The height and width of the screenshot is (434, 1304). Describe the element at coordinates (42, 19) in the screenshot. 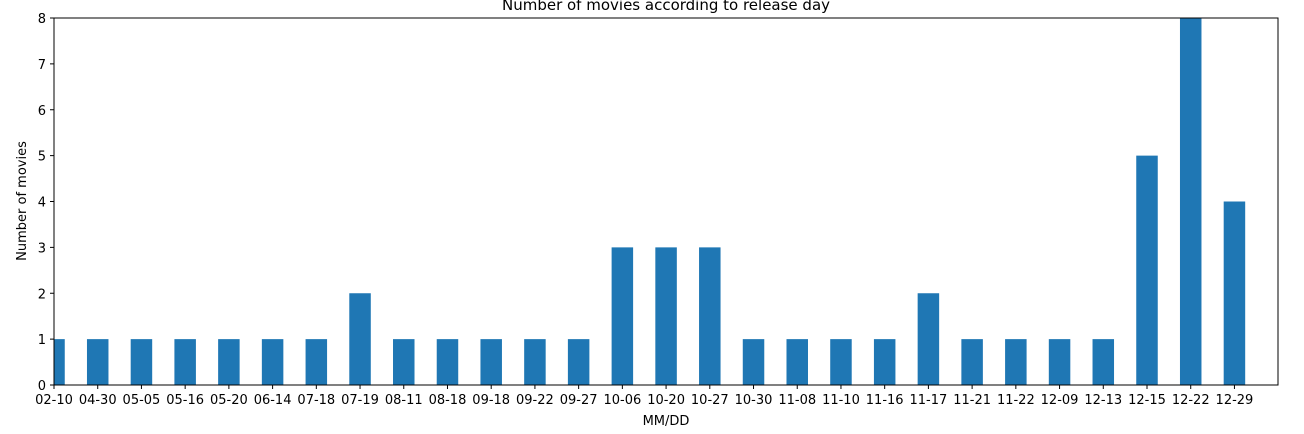

I see `y-tick-label: 8` at that location.